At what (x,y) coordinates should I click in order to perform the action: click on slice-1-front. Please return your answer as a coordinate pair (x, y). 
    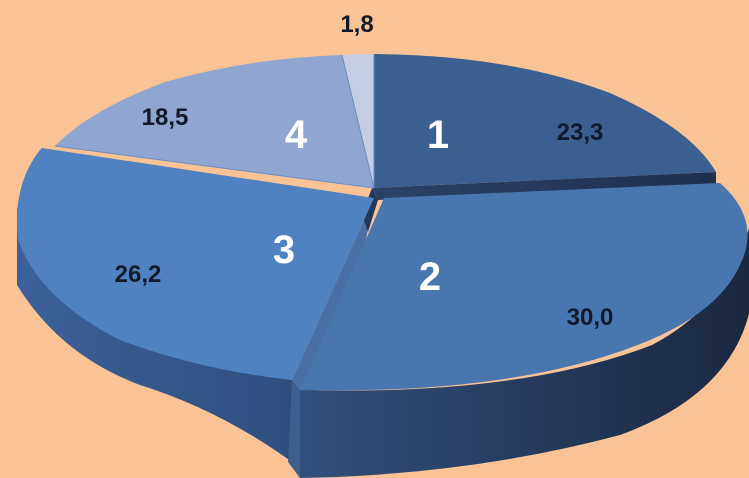
    Looking at the image, I should click on (370, 210).